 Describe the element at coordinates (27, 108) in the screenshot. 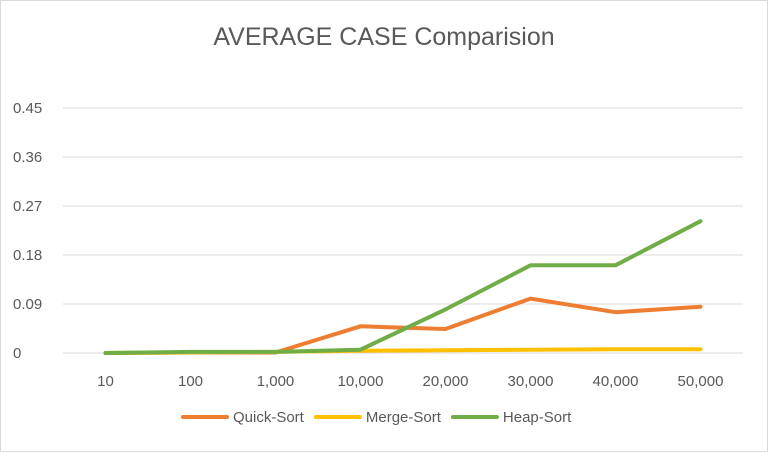

I see `y-tick-label: 0.45` at that location.